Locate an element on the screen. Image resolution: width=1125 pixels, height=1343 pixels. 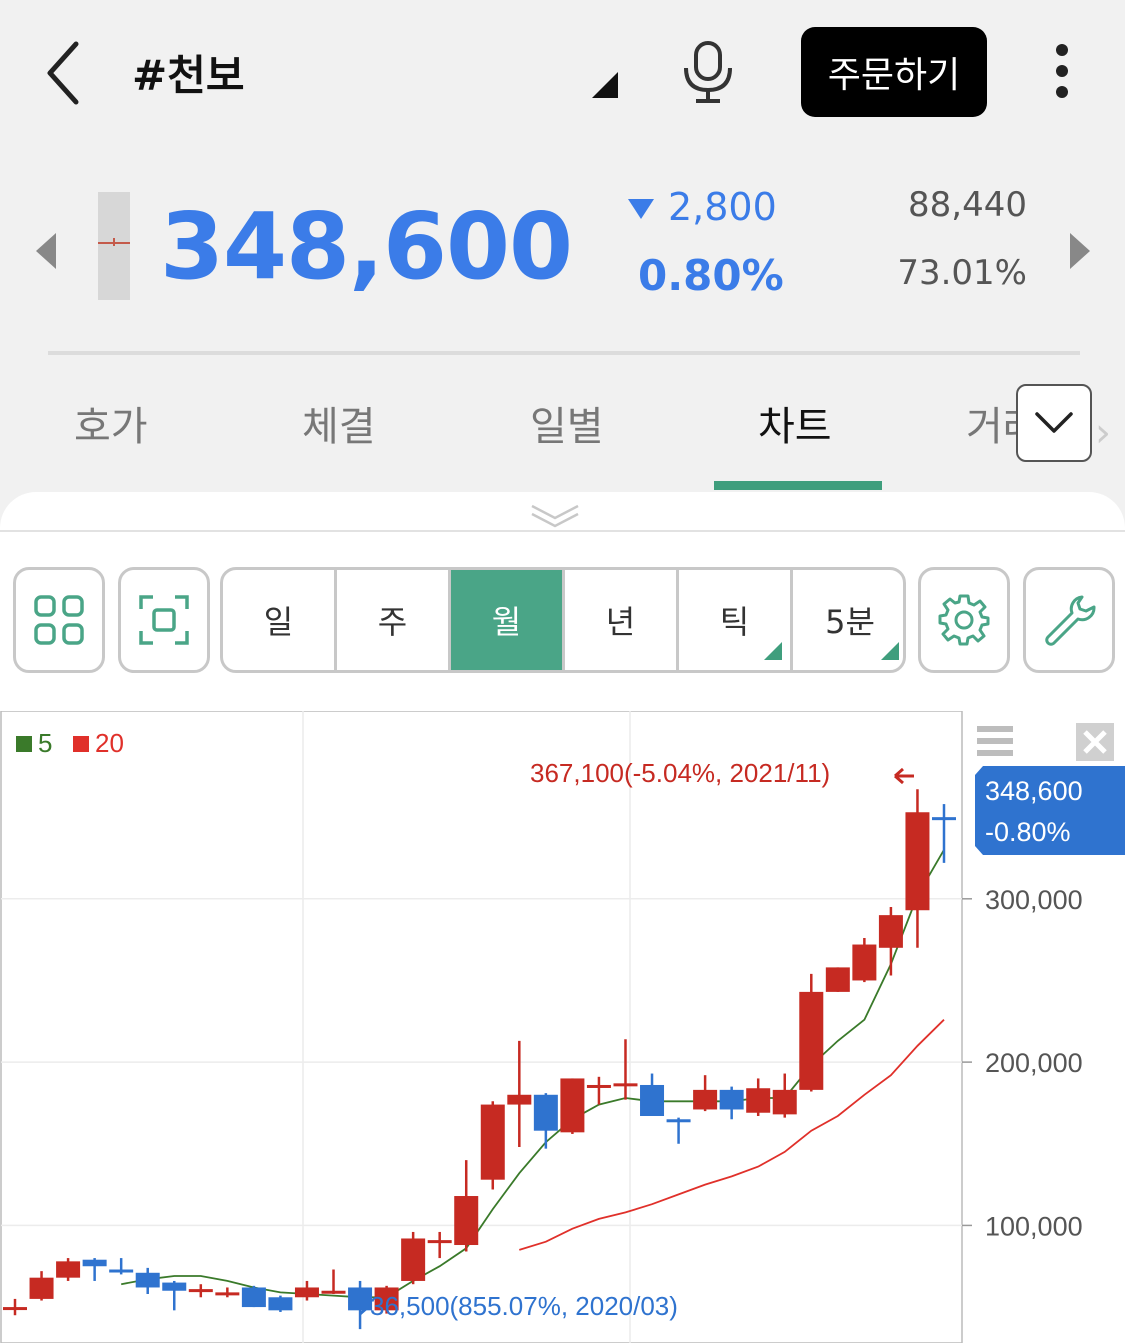
fullscreen-icon is located at coordinates (164, 620).